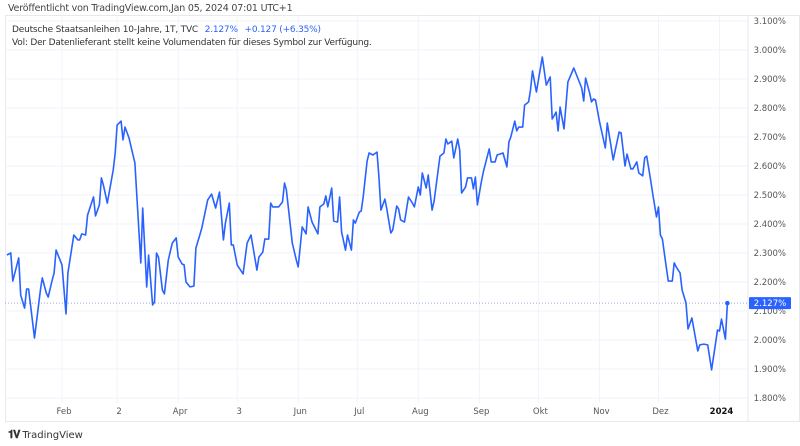 Image resolution: width=800 pixels, height=446 pixels. Describe the element at coordinates (770, 196) in the screenshot. I see `y-tick-label: 2.500%` at that location.